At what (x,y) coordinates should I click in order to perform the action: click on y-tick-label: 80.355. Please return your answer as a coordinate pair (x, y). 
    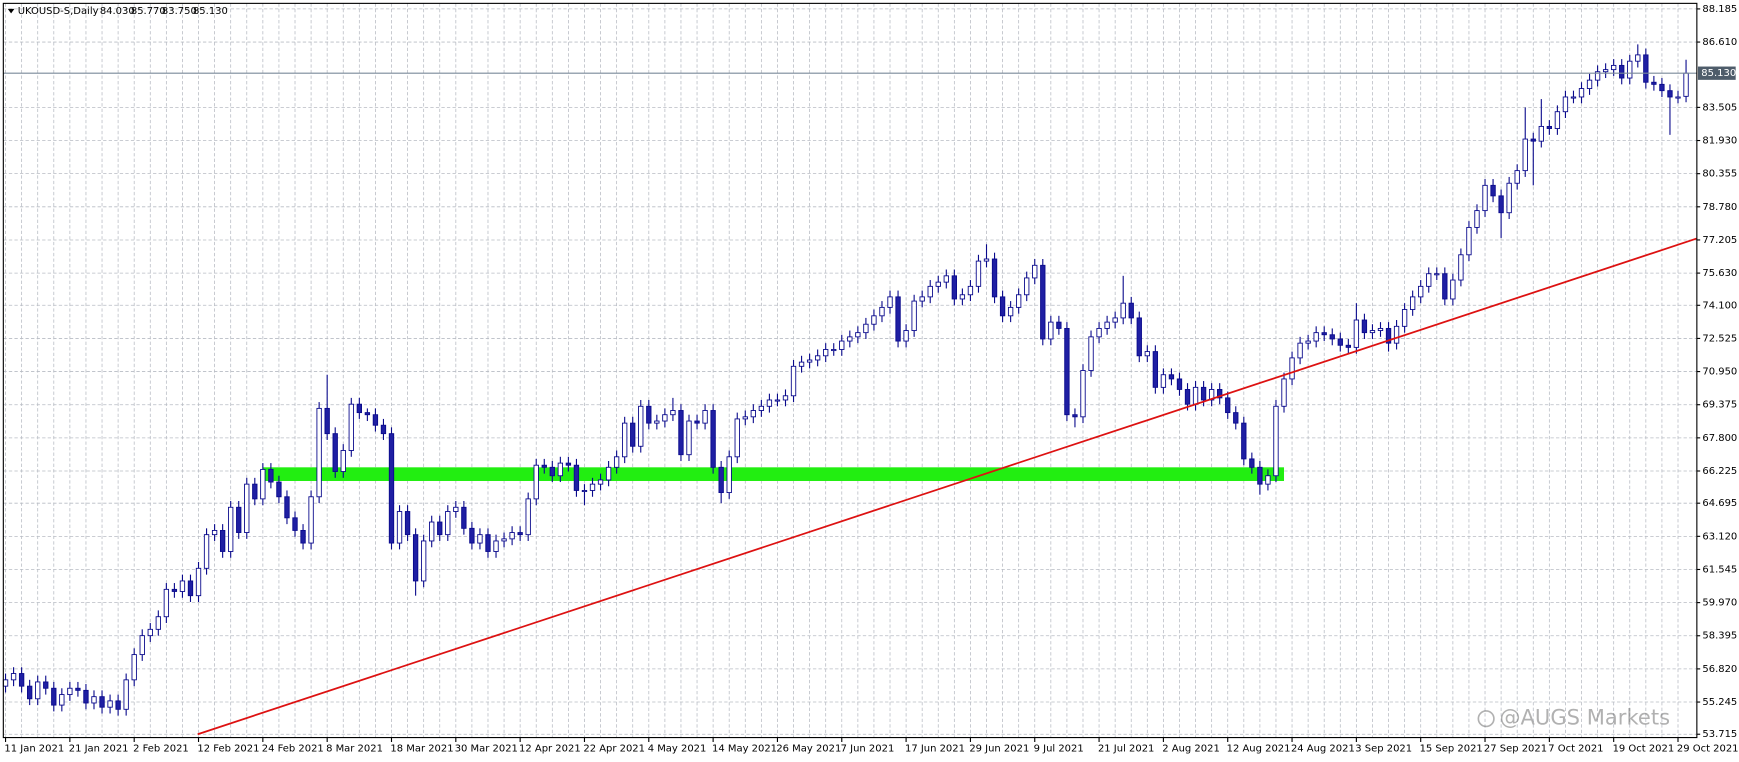
    Looking at the image, I should click on (1719, 174).